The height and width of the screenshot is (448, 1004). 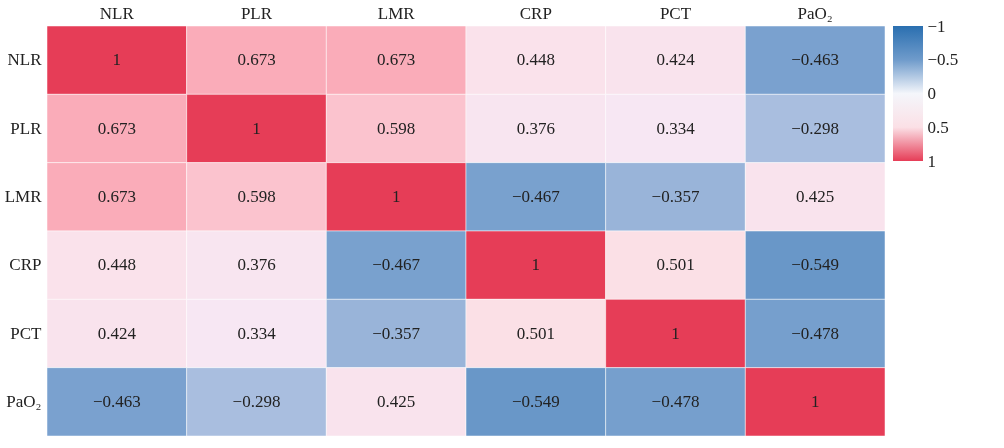 I want to click on x-tick-label: NLR, so click(x=117, y=13).